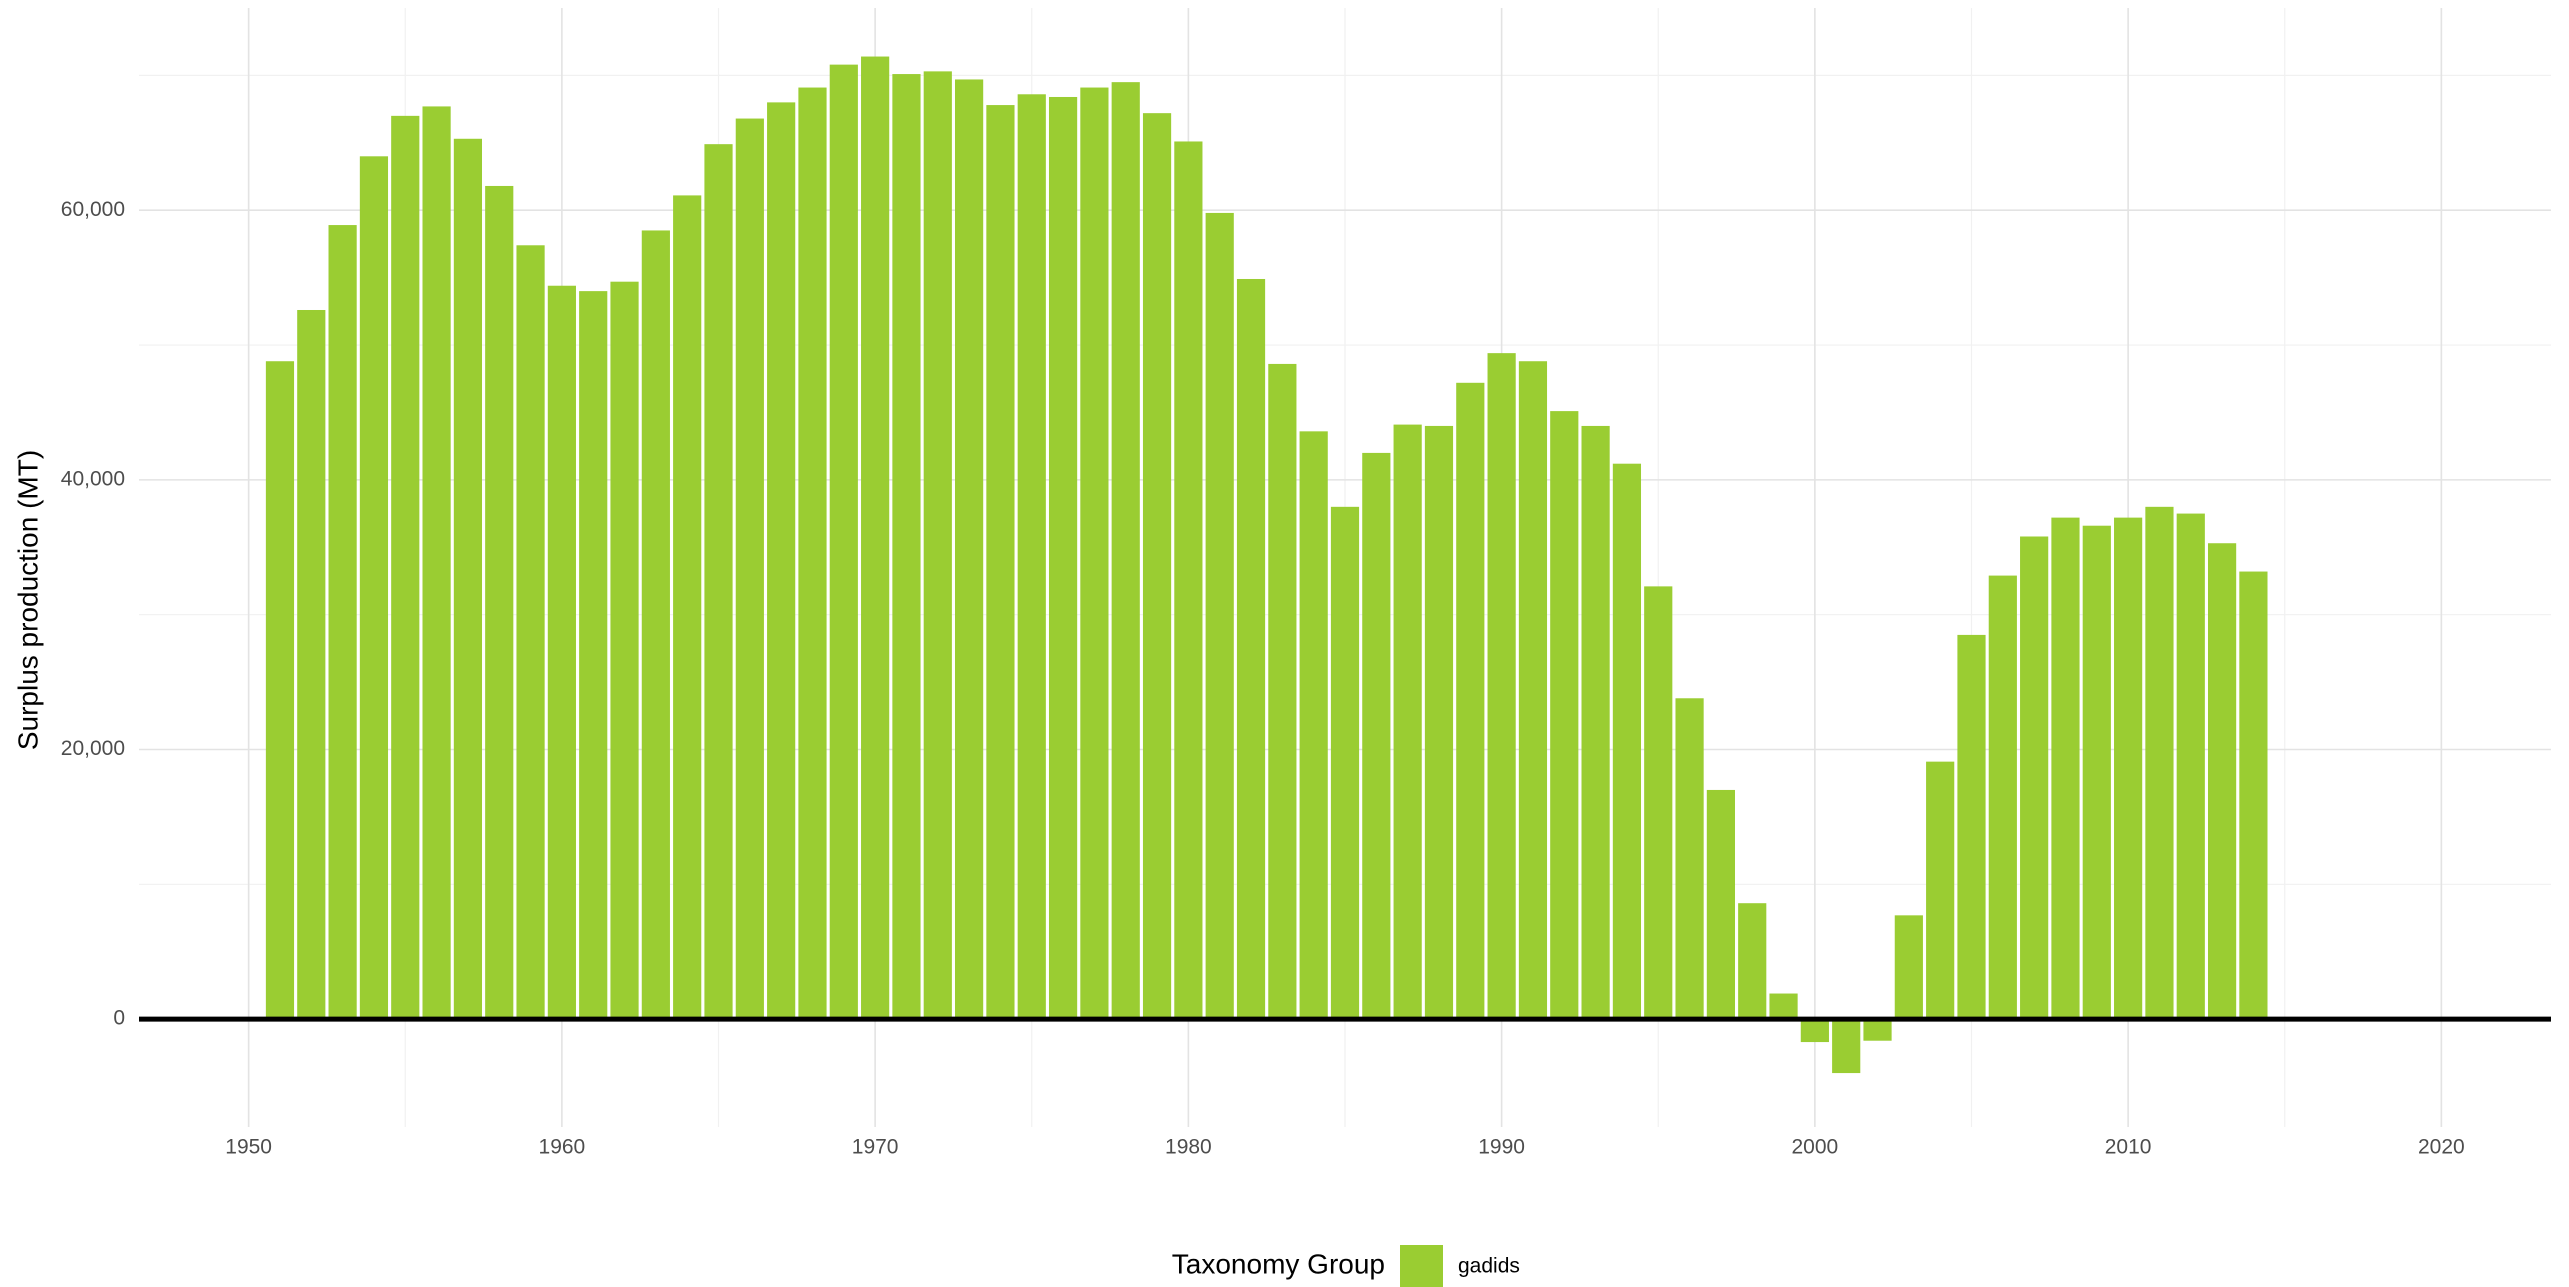 This screenshot has width=2569, height=1287. What do you see at coordinates (1489, 1266) in the screenshot?
I see `legend-label: gadids` at bounding box center [1489, 1266].